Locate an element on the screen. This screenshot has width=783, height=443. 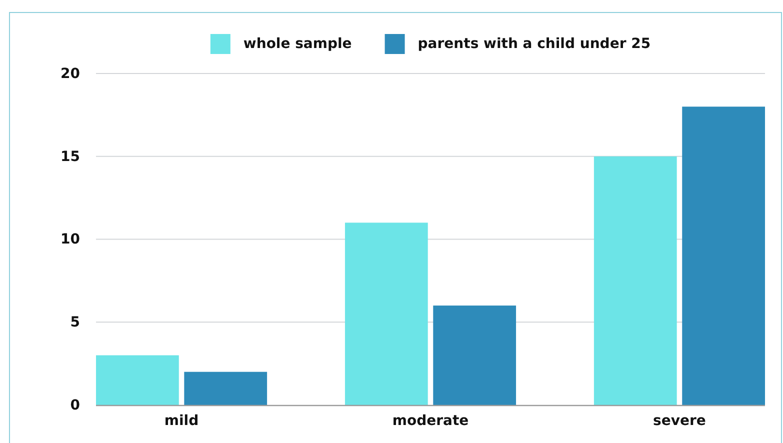
x-tick-label: moderate is located at coordinates (430, 420).